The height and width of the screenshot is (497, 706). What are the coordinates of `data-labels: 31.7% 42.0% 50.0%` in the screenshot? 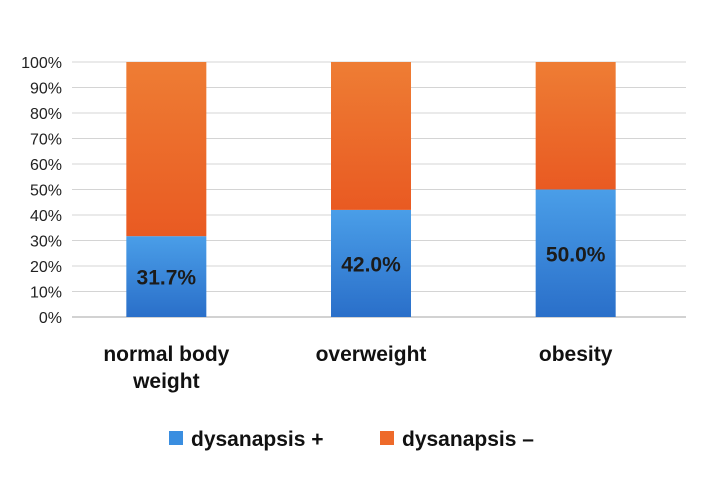 It's located at (371, 266).